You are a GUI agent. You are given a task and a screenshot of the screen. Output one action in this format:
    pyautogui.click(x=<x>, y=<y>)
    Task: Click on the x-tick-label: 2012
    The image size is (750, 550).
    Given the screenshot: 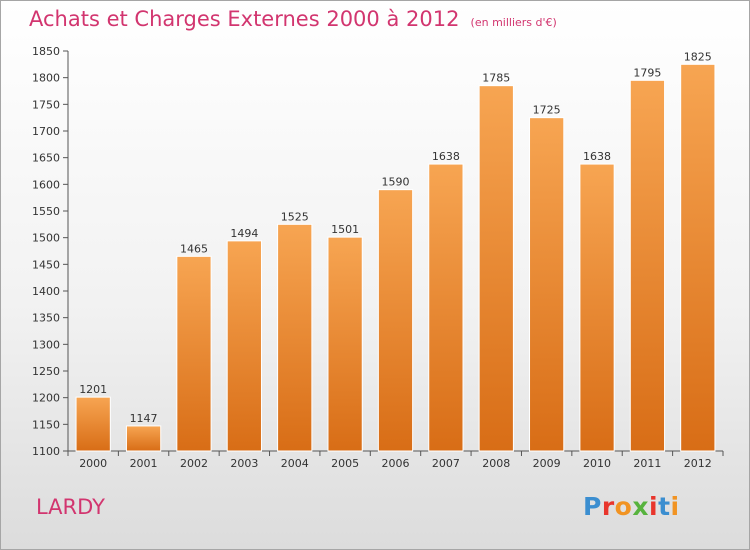 What is the action you would take?
    pyautogui.click(x=698, y=463)
    